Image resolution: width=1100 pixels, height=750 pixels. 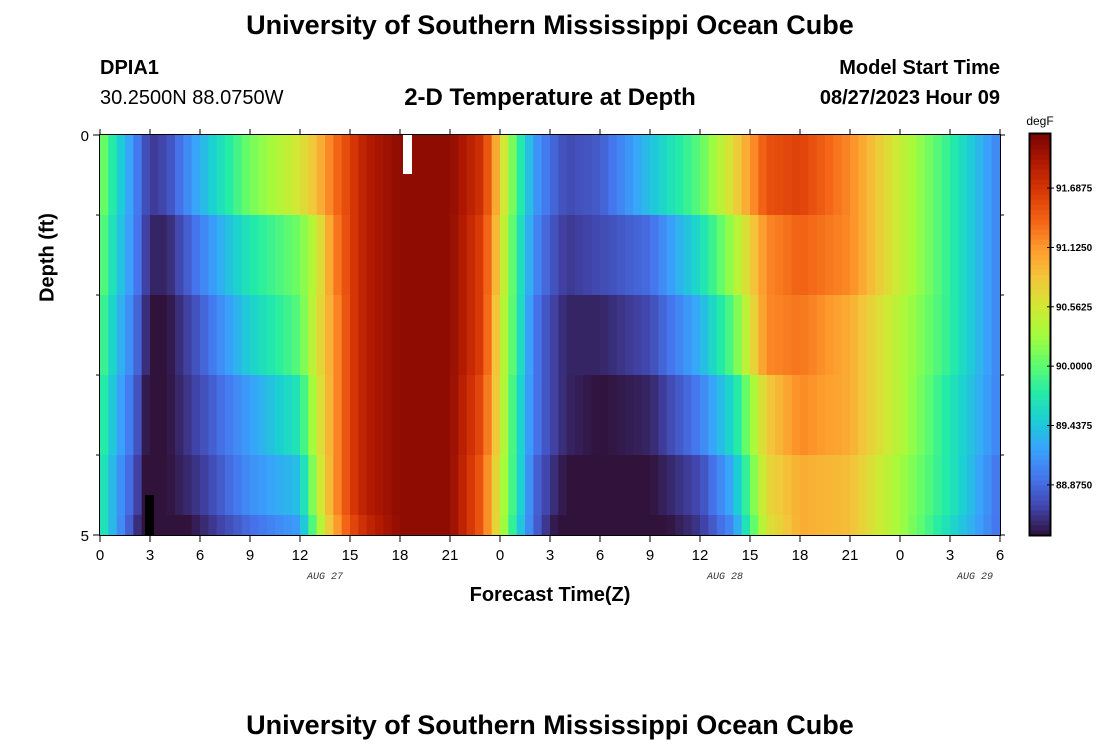 What do you see at coordinates (1074, 189) in the screenshot?
I see `colorbar-tick-label: 91.6875` at bounding box center [1074, 189].